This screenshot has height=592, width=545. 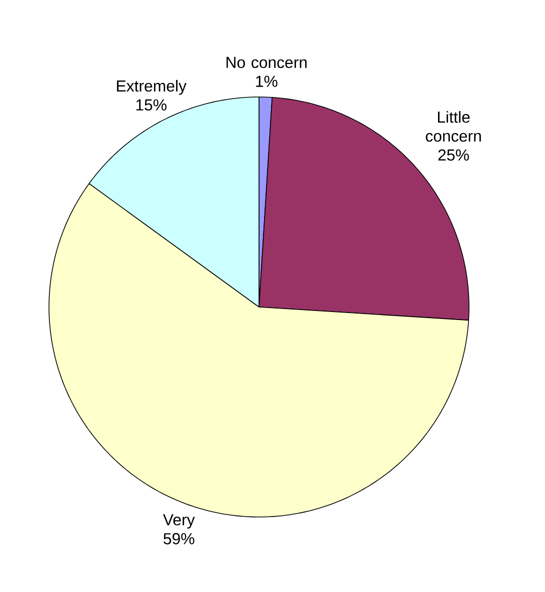 I want to click on data-label: 25%, so click(x=453, y=155).